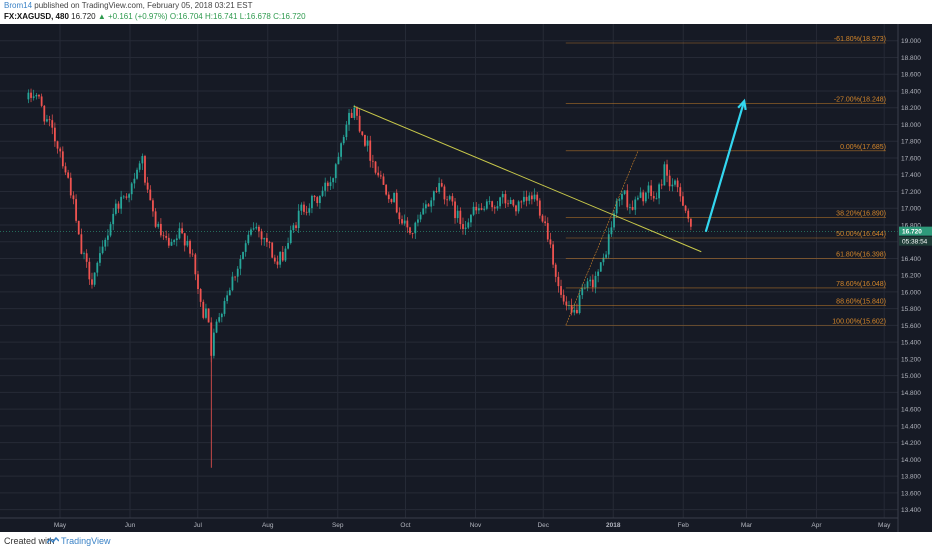 The width and height of the screenshot is (932, 550). I want to click on y-tick-label: 17.000, so click(911, 209).